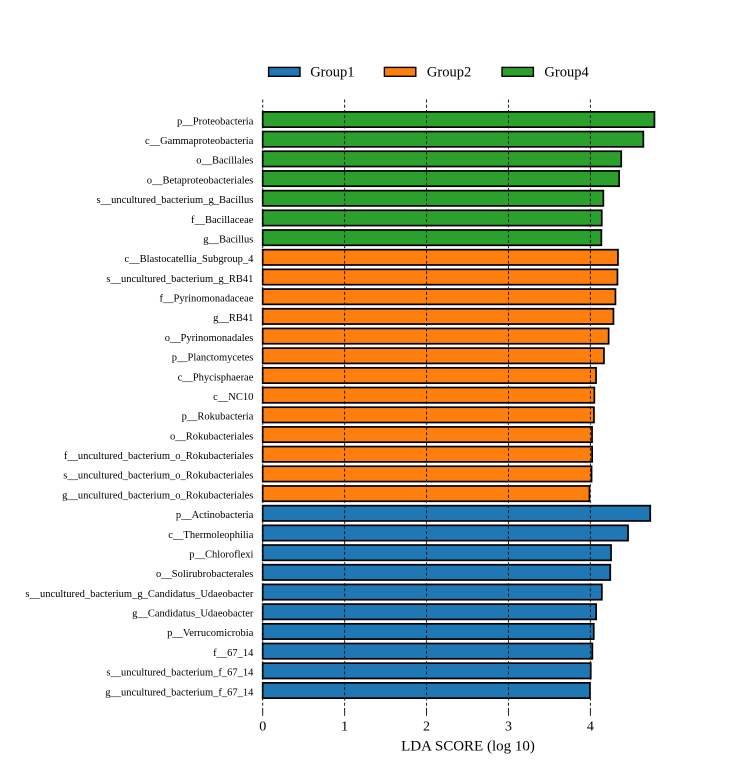 Image resolution: width=750 pixels, height=782 pixels. Describe the element at coordinates (213, 358) in the screenshot. I see `svg-text: p__Planctomycetes` at that location.